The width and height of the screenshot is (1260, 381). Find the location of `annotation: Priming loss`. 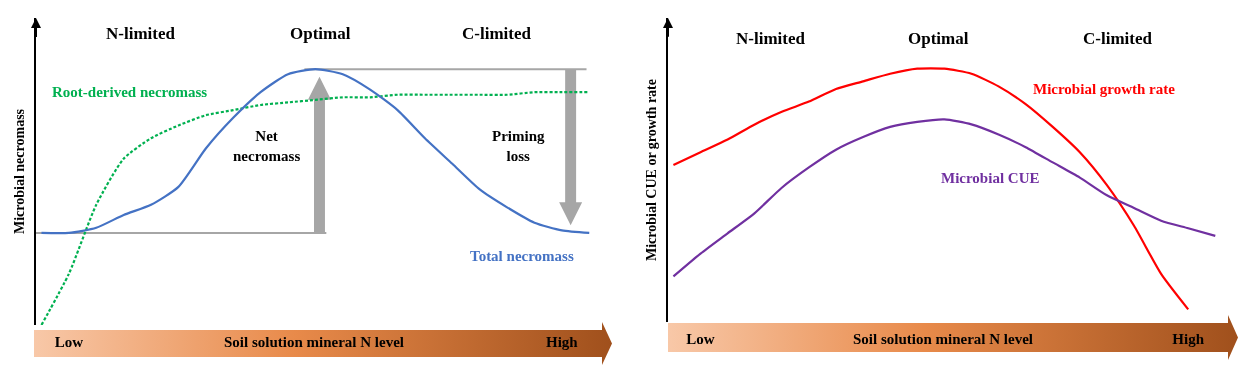

annotation: Priming loss is located at coordinates (518, 146).